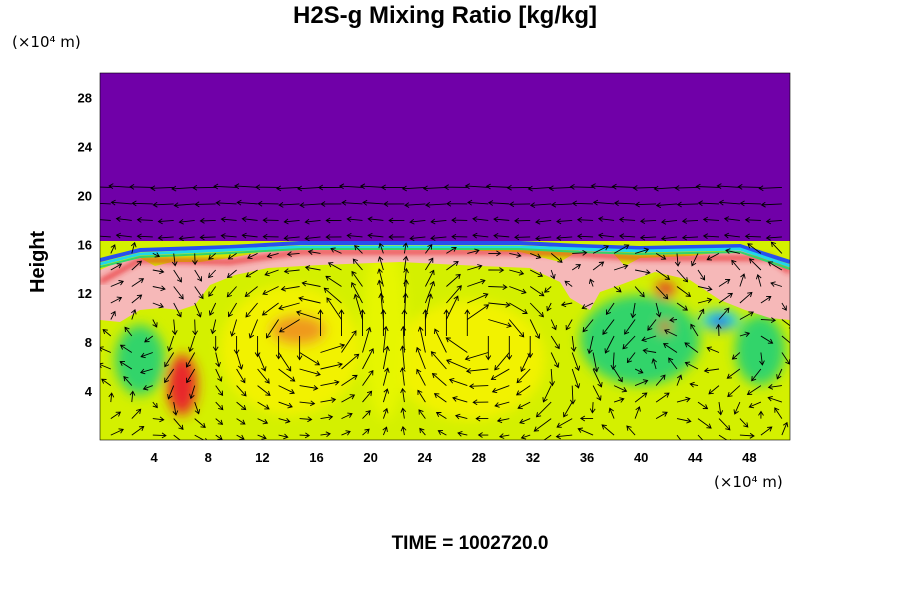 The height and width of the screenshot is (600, 900). I want to click on x-tick-label: 20, so click(370, 457).